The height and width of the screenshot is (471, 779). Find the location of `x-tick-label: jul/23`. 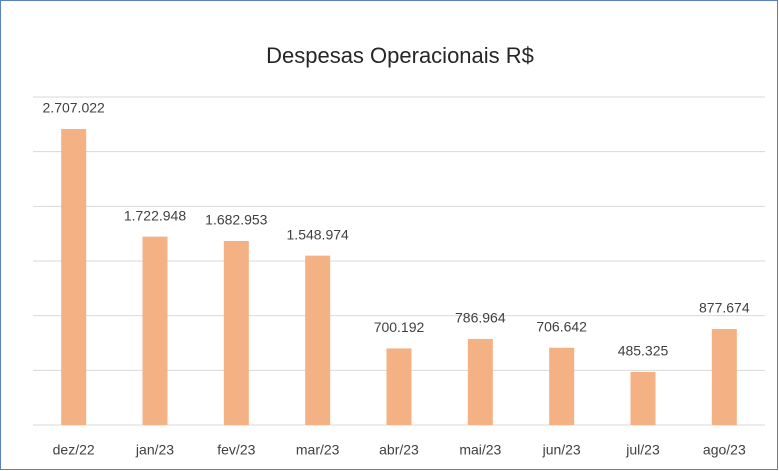

x-tick-label: jul/23 is located at coordinates (642, 450).